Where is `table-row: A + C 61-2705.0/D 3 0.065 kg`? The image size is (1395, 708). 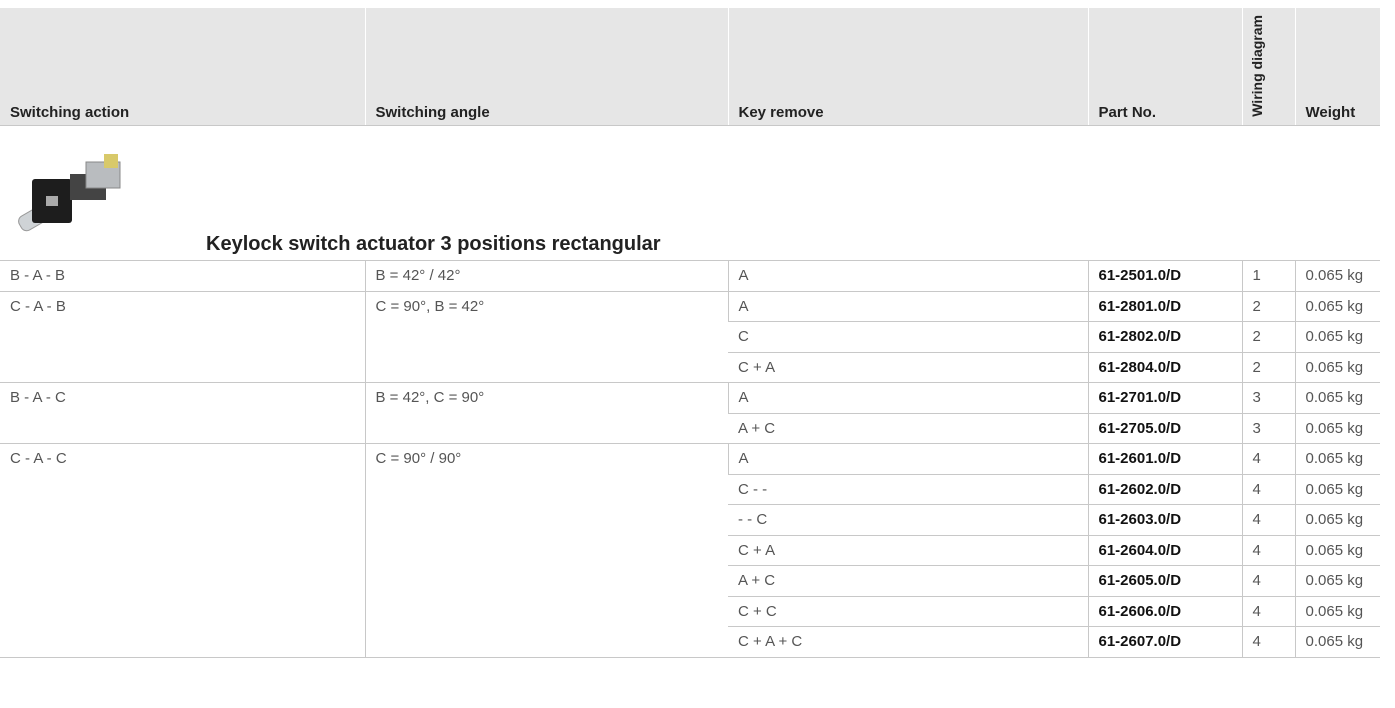
table-row: A + C 61-2705.0/D 3 0.065 kg is located at coordinates (690, 428).